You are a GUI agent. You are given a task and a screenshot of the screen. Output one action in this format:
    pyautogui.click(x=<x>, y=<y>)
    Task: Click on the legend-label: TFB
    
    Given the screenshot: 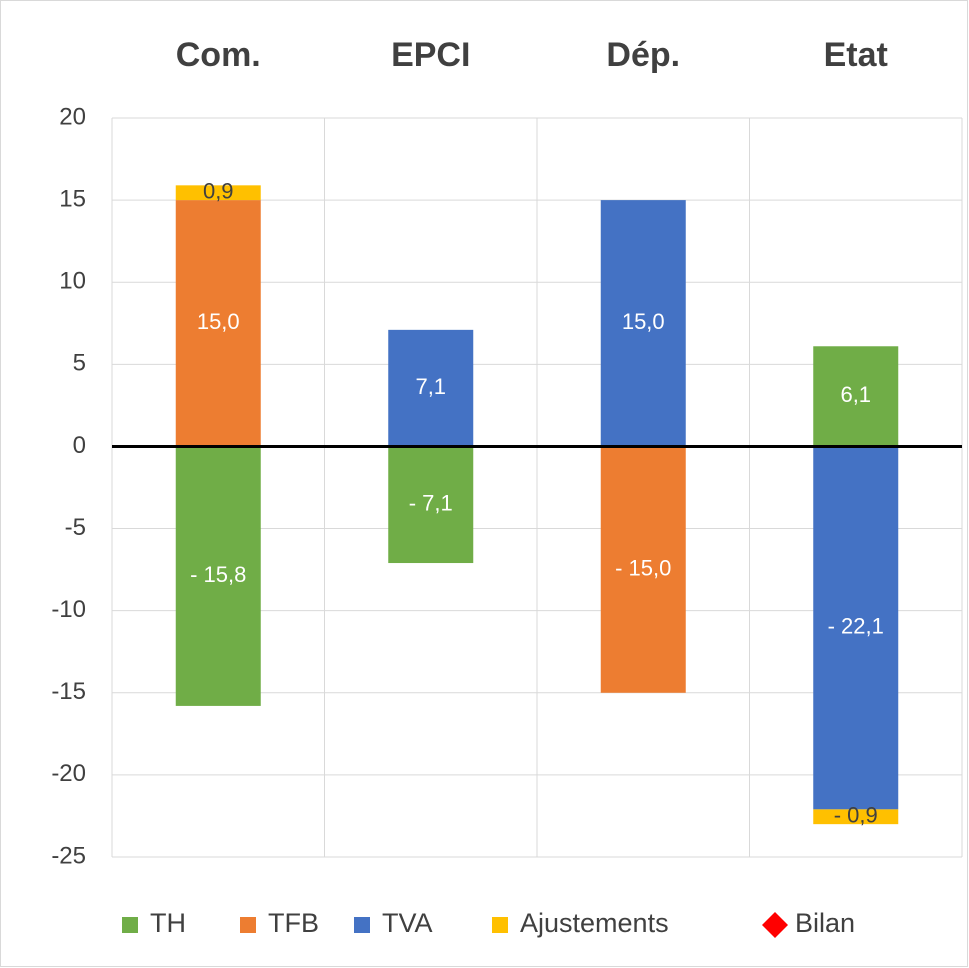 What is the action you would take?
    pyautogui.click(x=293, y=923)
    